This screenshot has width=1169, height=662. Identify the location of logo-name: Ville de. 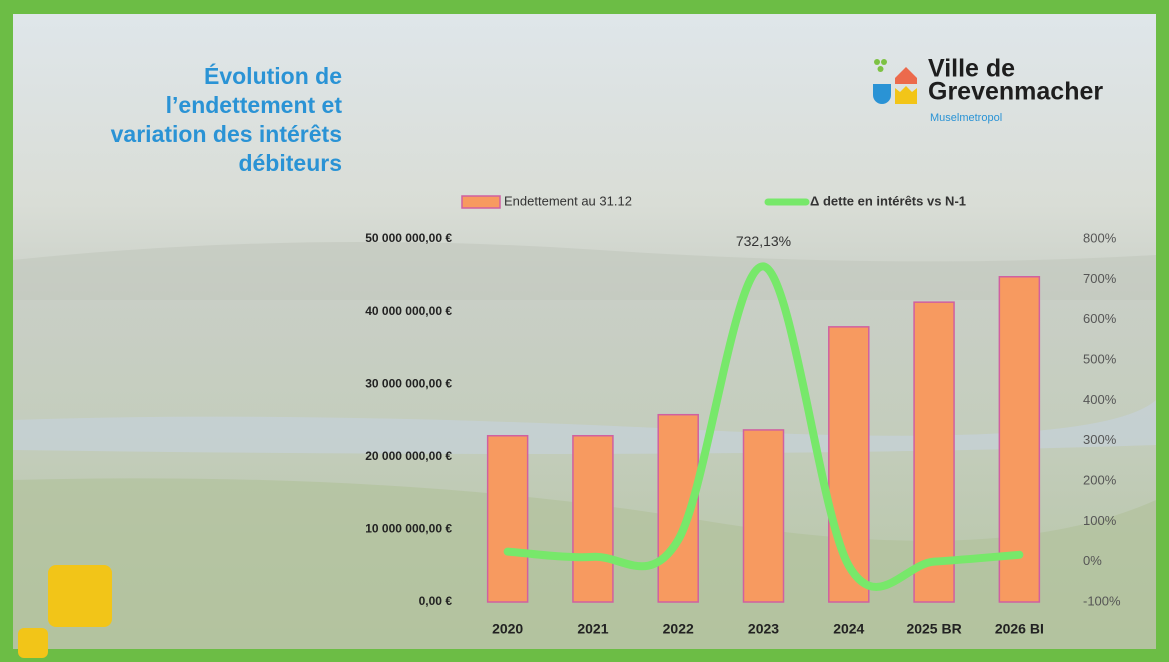
(971, 69).